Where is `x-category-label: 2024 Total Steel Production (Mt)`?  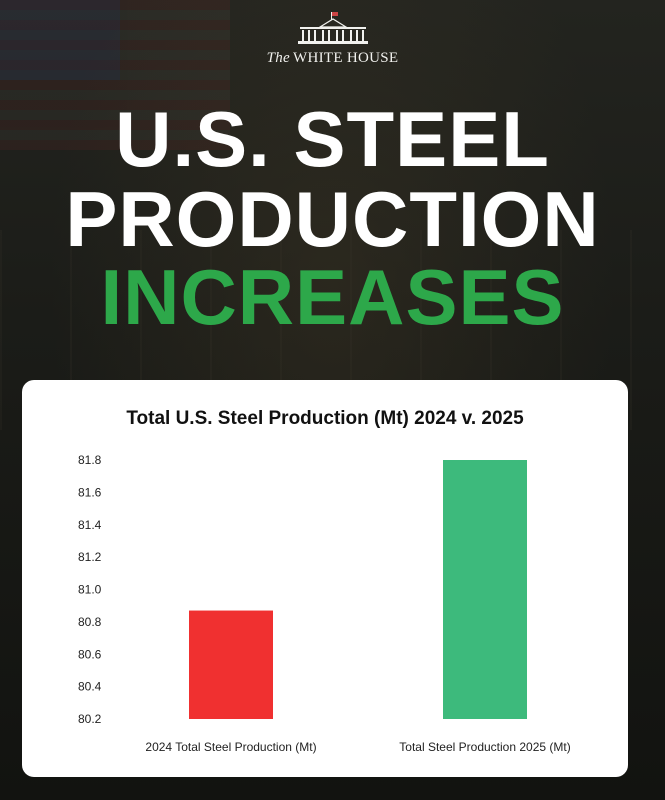 x-category-label: 2024 Total Steel Production (Mt) is located at coordinates (230, 747).